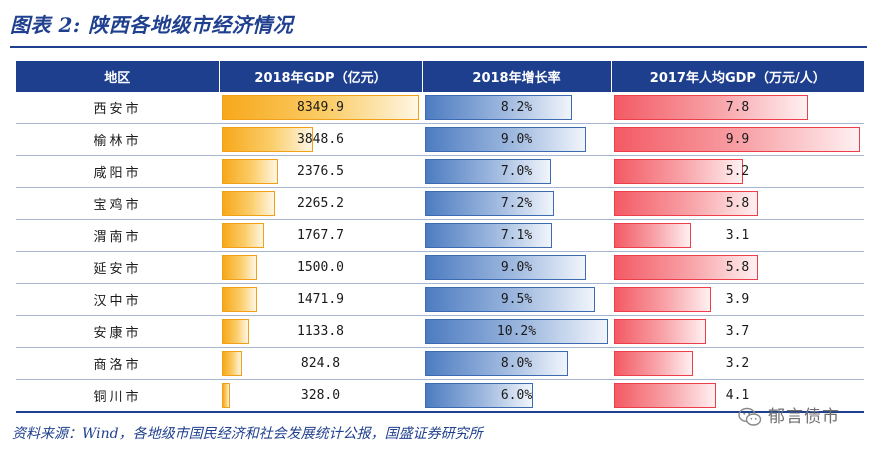 This screenshot has width=877, height=456. I want to click on per-capita-cell: 3.7, so click(737, 331).